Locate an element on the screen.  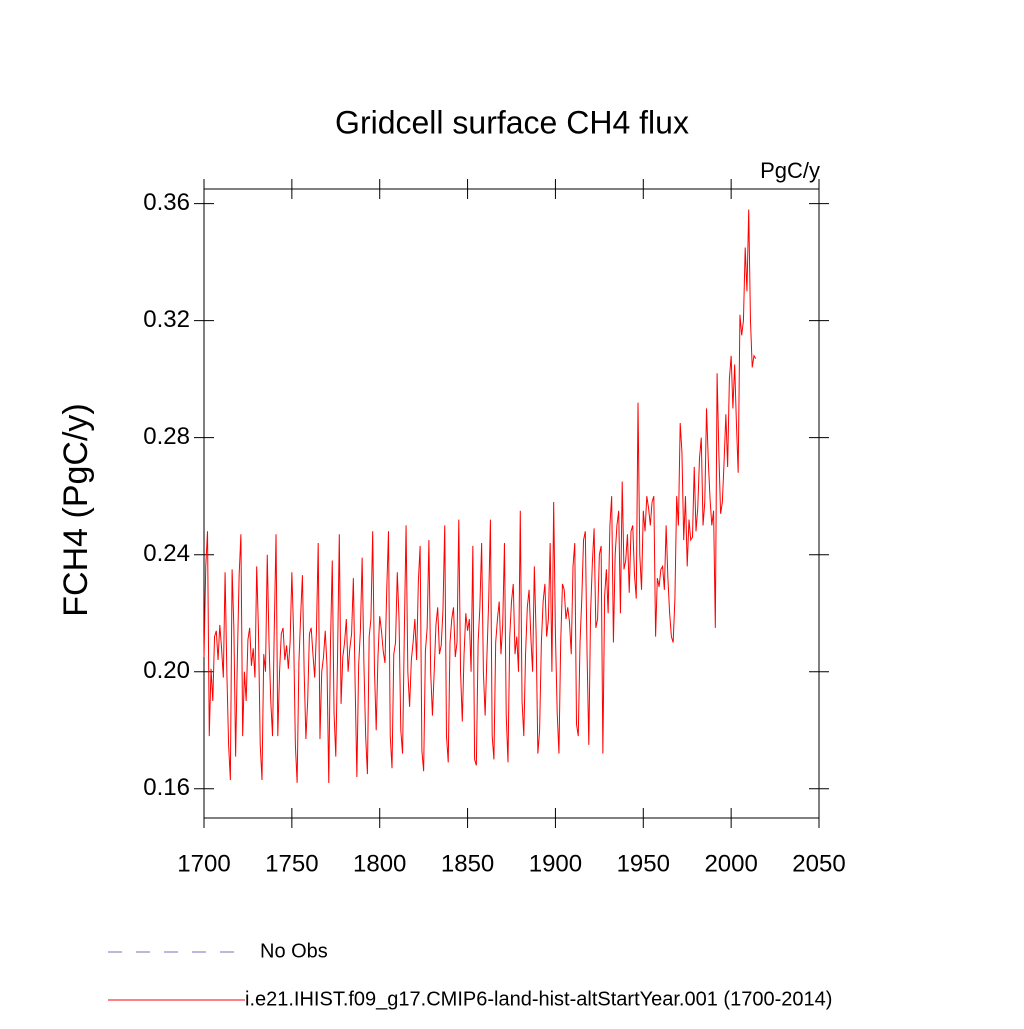
x-tick-label: 1900 is located at coordinates (555, 863).